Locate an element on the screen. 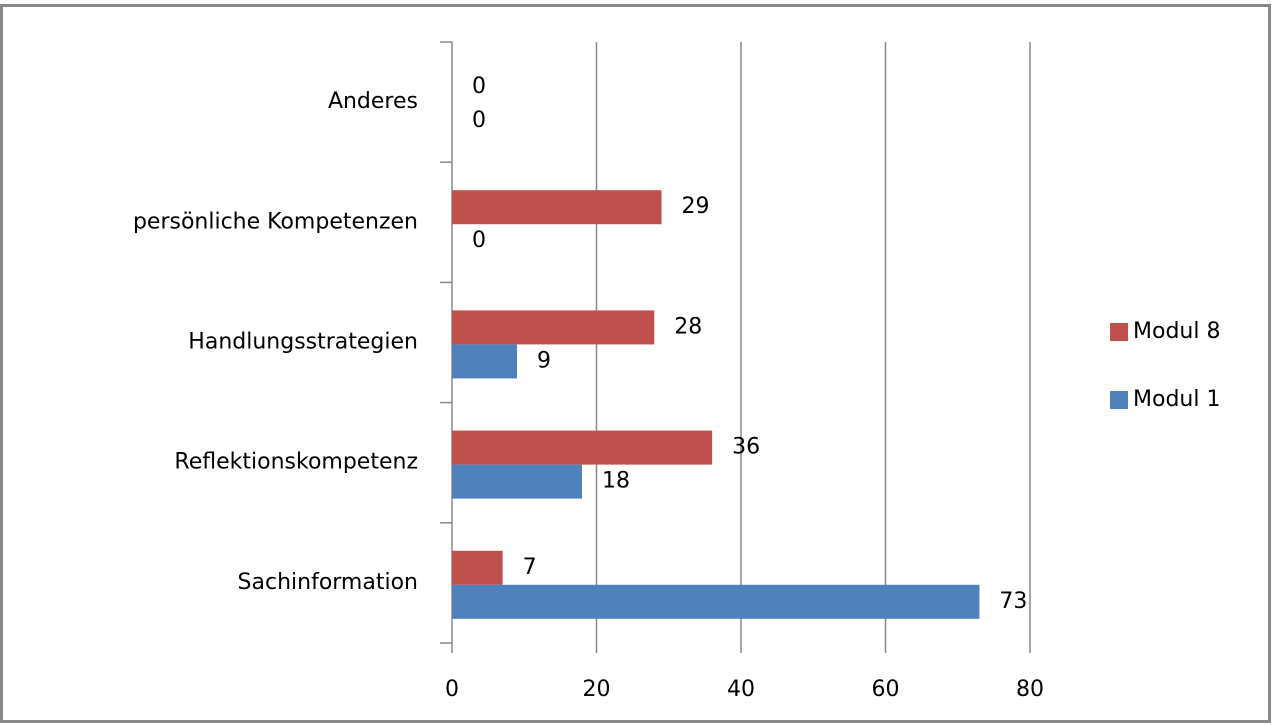 The image size is (1272, 725). data-label: 36 is located at coordinates (746, 447).